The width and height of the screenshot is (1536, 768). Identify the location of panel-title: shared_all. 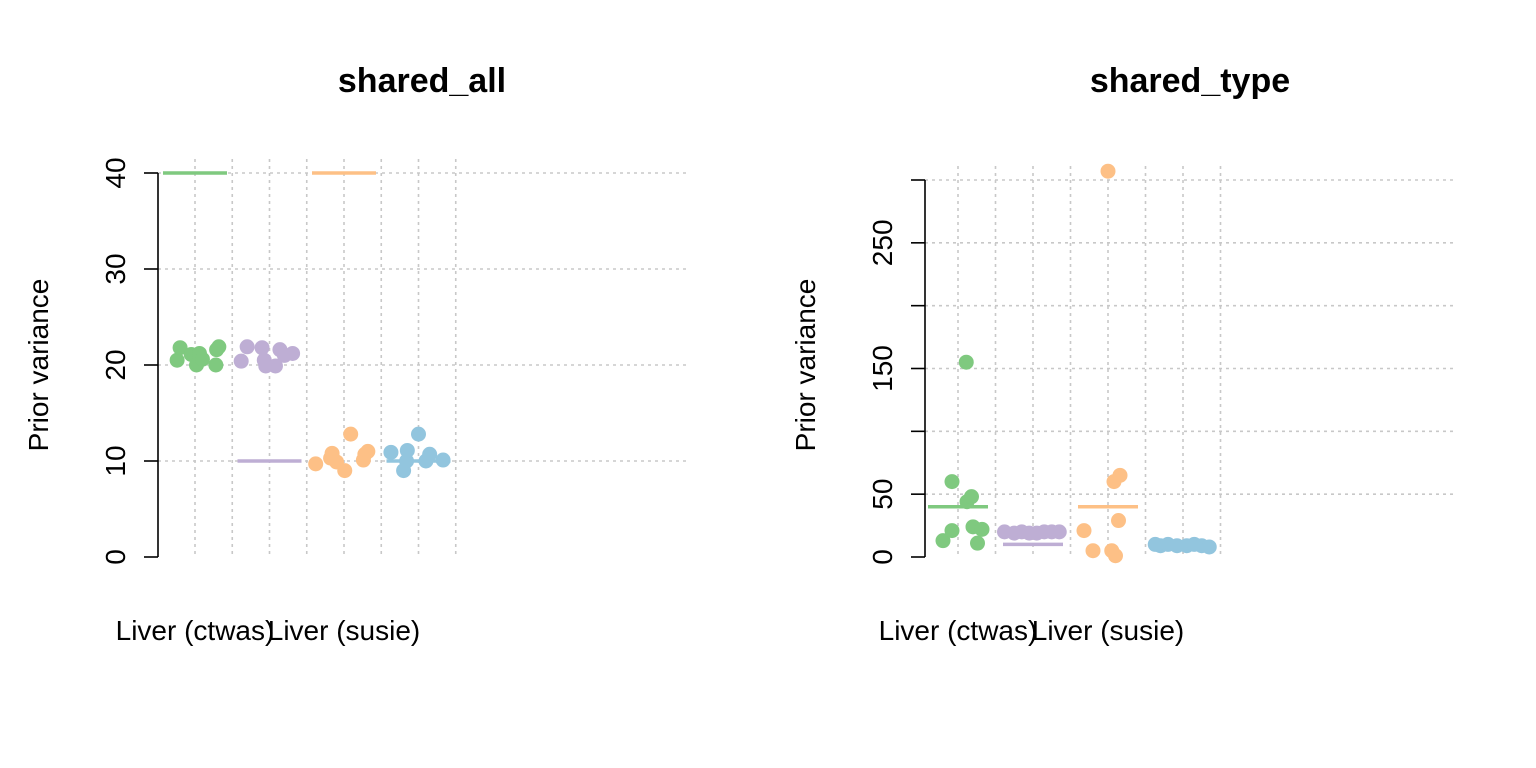
(422, 81).